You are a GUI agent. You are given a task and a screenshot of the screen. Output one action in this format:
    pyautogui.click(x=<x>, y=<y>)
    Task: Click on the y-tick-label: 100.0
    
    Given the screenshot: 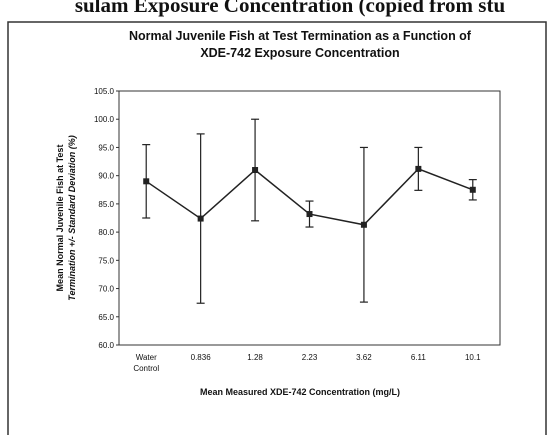 What is the action you would take?
    pyautogui.click(x=104, y=119)
    